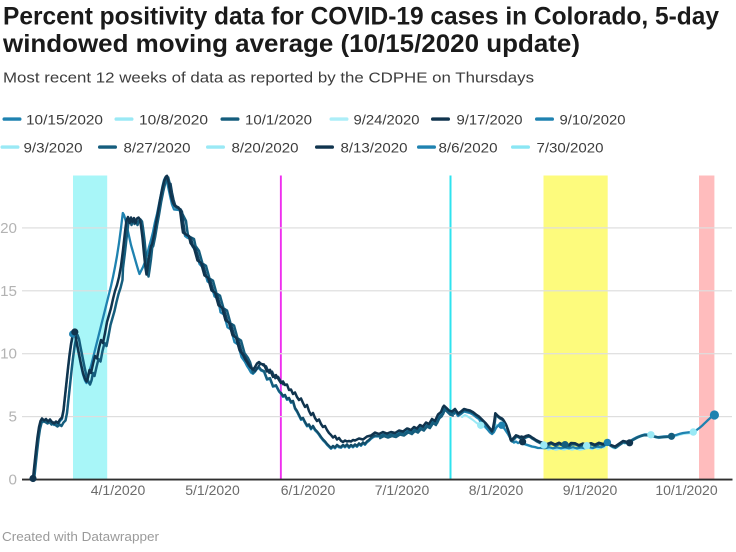 Image resolution: width=736 pixels, height=552 pixels. What do you see at coordinates (81, 536) in the screenshot?
I see `svg-text: Created with Datawrapper` at bounding box center [81, 536].